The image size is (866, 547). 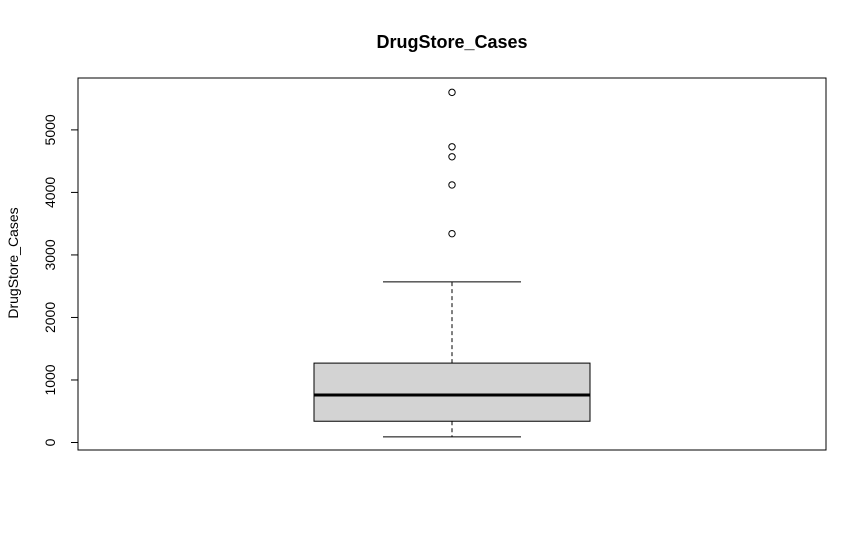 I want to click on y-axis-label: DrugStore_Cases, so click(x=13, y=262).